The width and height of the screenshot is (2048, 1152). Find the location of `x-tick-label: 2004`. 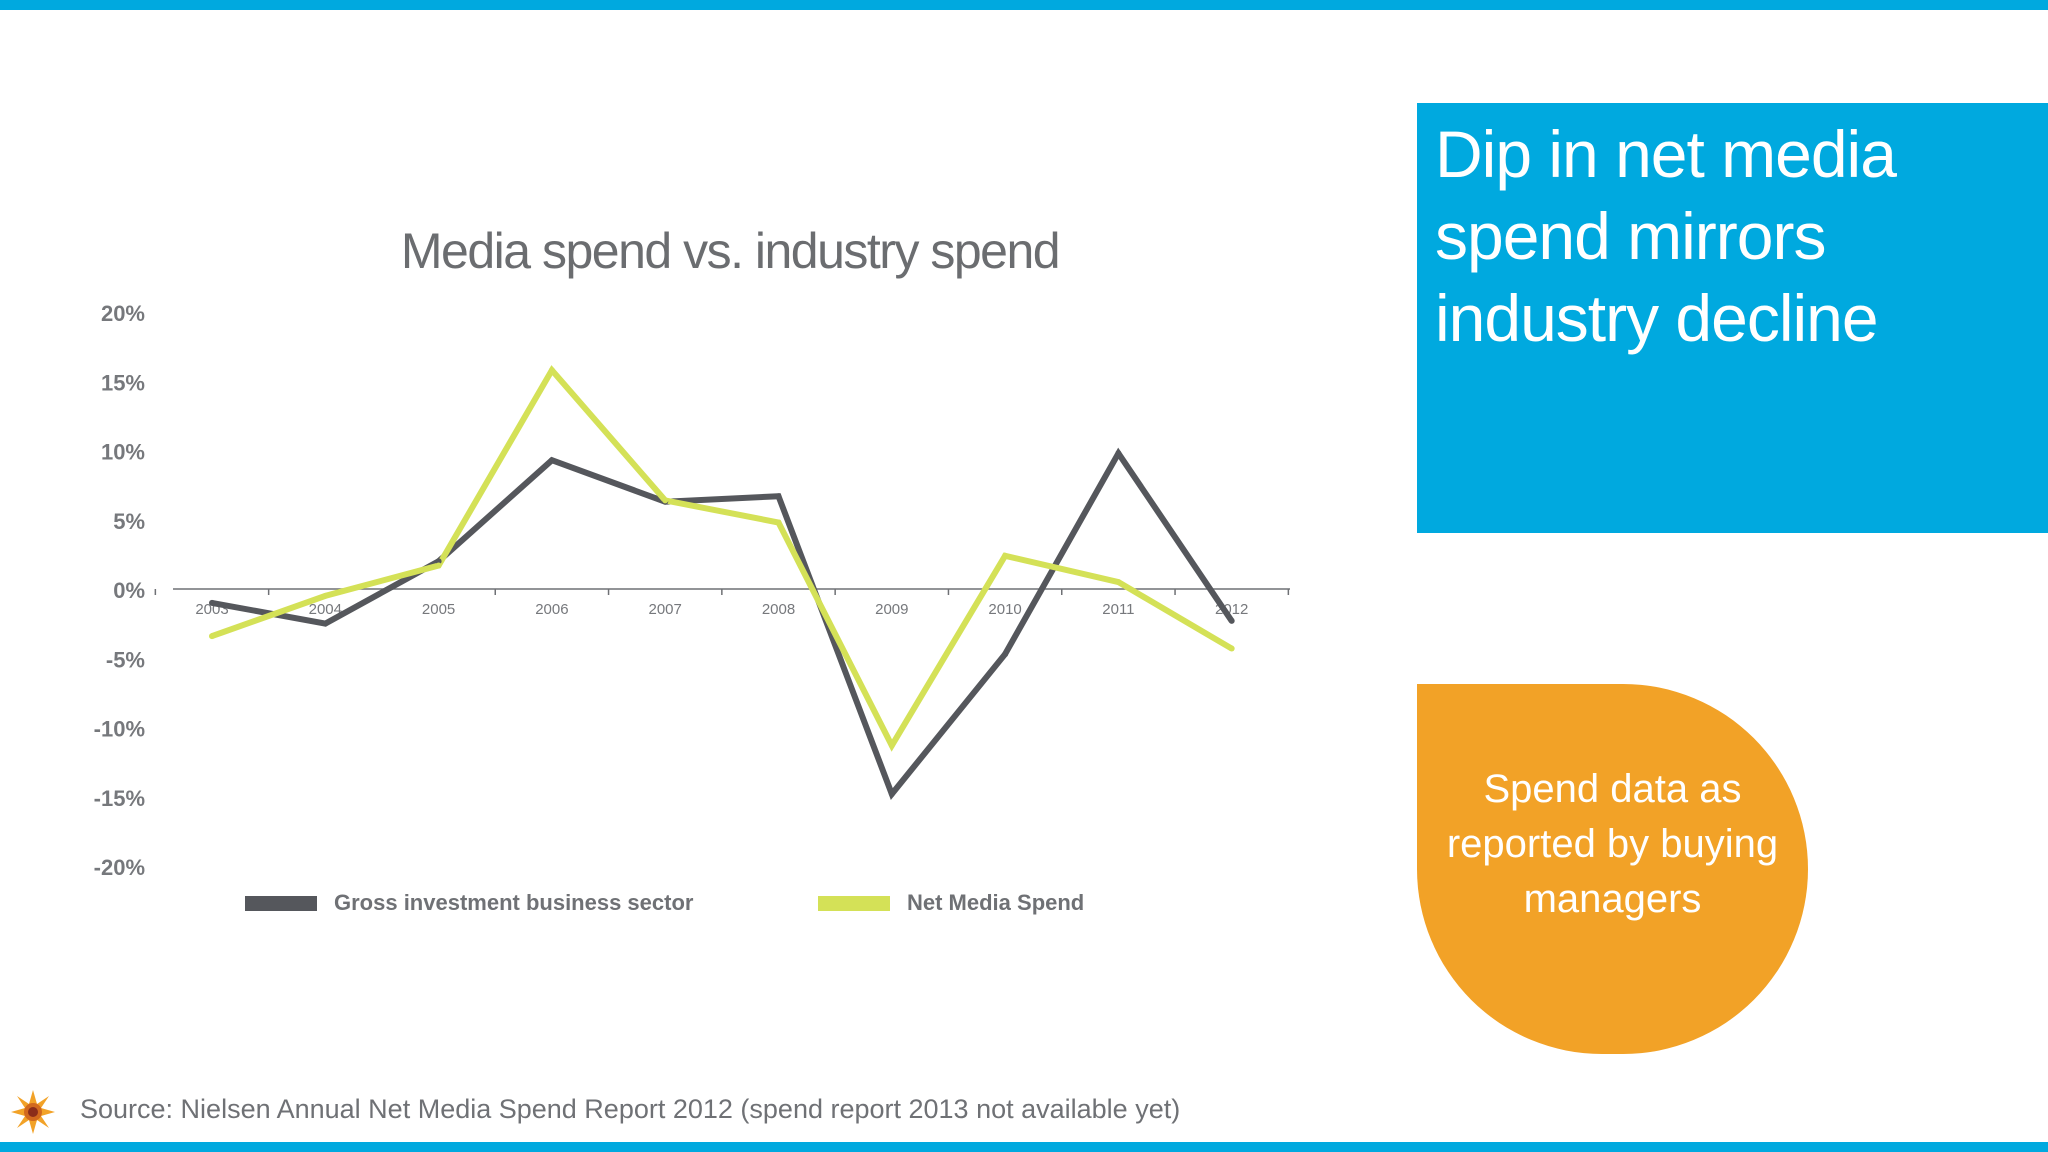

x-tick-label: 2004 is located at coordinates (325, 609).